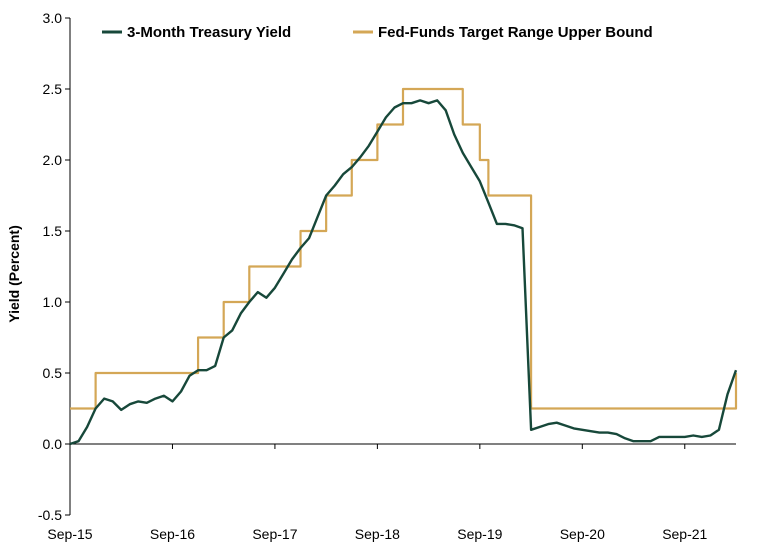 Image resolution: width=770 pixels, height=559 pixels. Describe the element at coordinates (479, 534) in the screenshot. I see `x-tick-label: Sep-19` at that location.